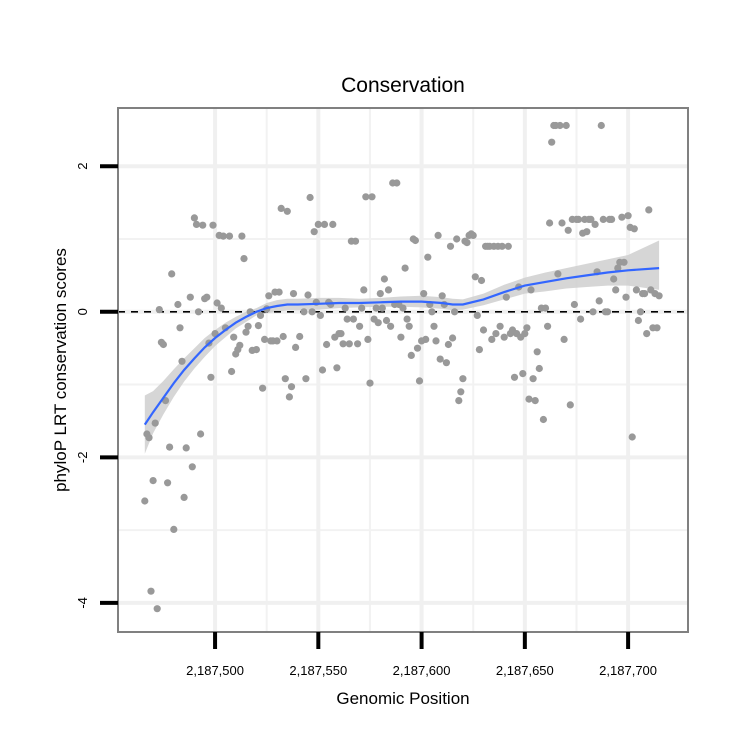  I want to click on x-tick-label: 2,187,600, so click(422, 670).